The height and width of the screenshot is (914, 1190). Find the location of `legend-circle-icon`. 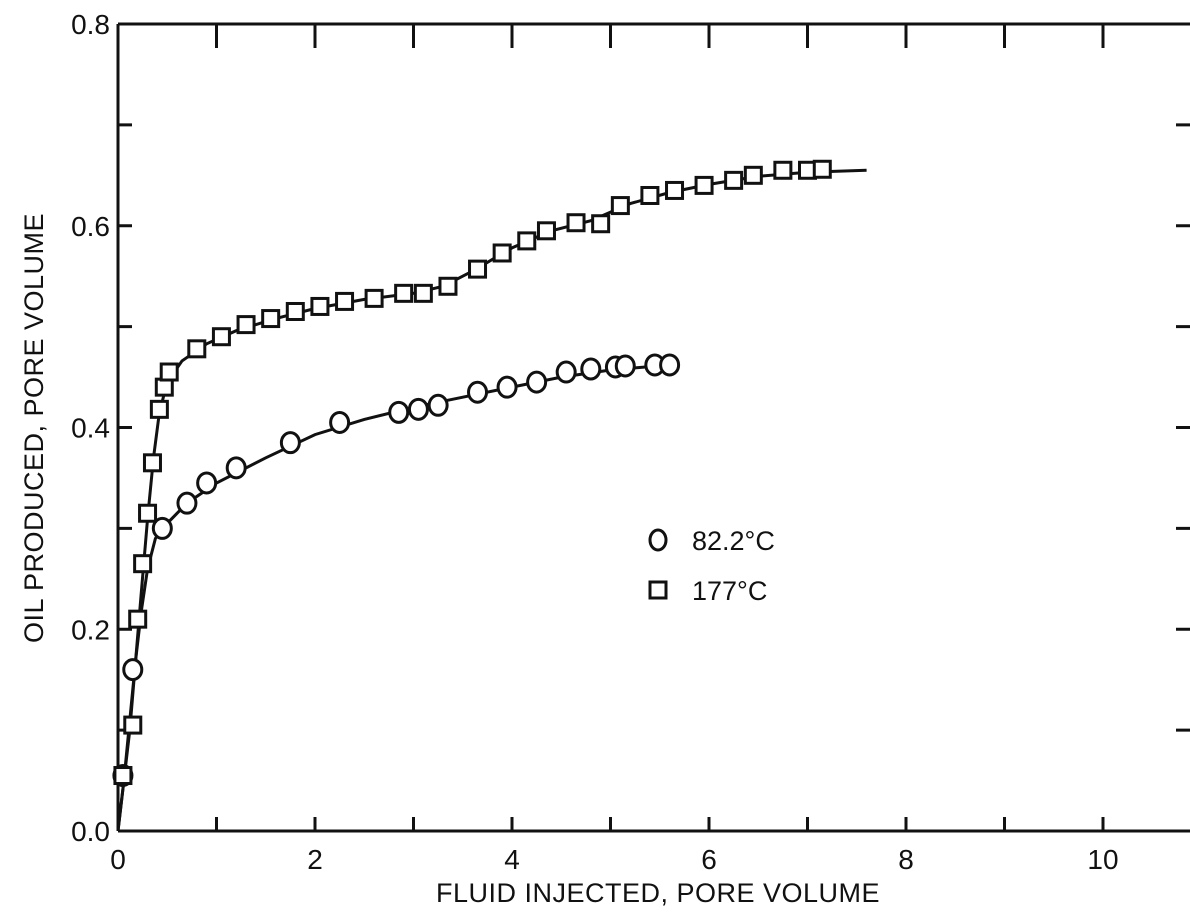

legend-circle-icon is located at coordinates (658, 540).